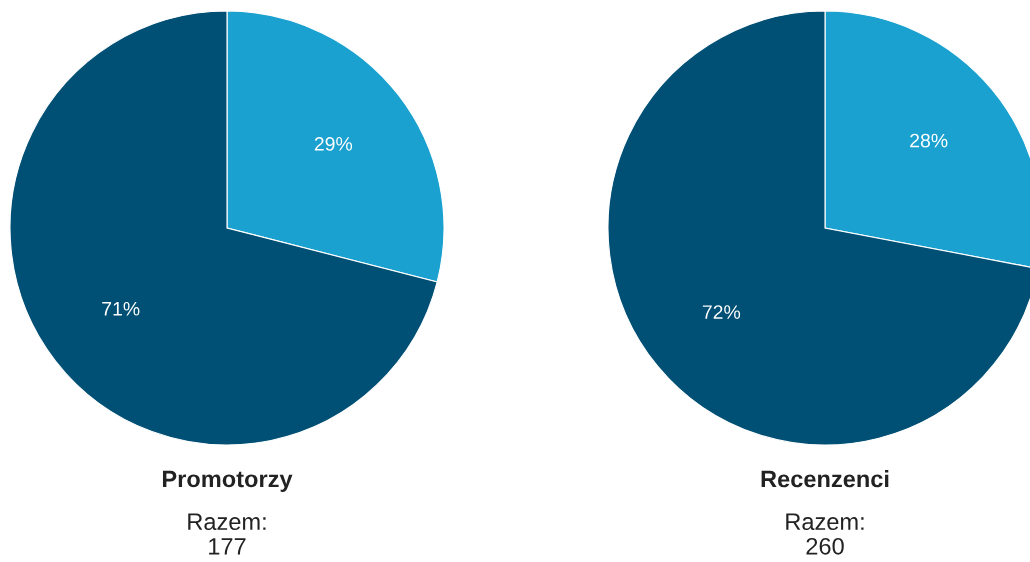  Describe the element at coordinates (929, 140) in the screenshot. I see `data-label: 28%` at that location.